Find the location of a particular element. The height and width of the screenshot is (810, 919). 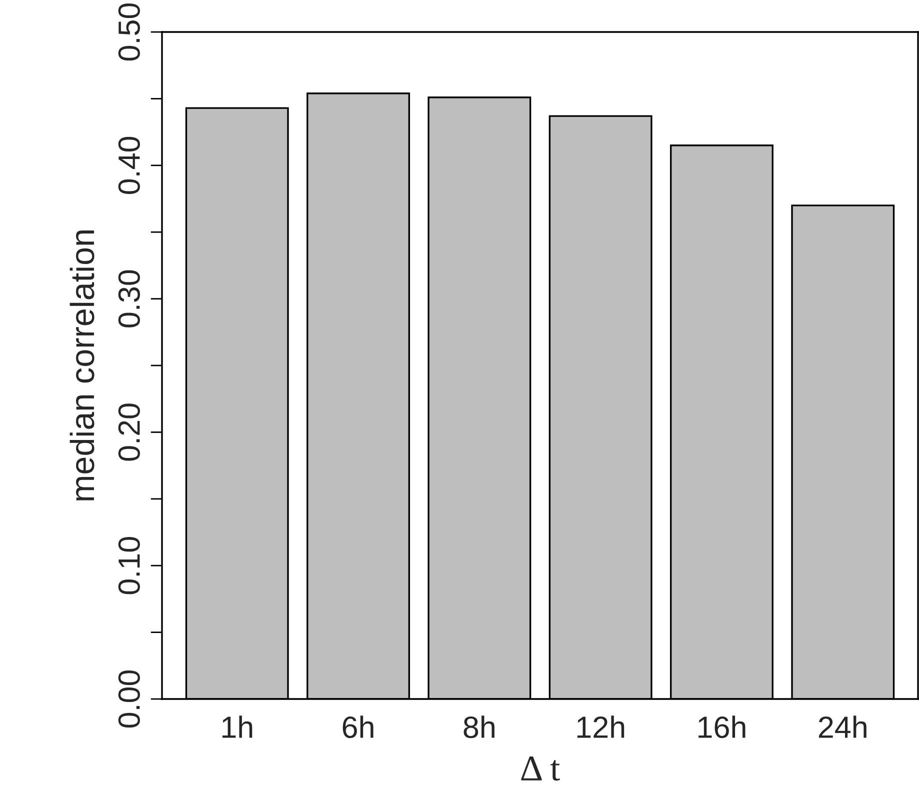

y-tick-label: 0.00 is located at coordinates (129, 699).